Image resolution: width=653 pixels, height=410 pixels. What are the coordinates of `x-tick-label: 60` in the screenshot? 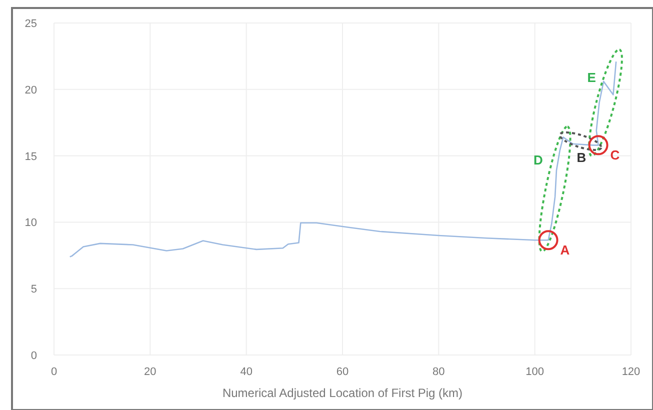 It's located at (342, 372).